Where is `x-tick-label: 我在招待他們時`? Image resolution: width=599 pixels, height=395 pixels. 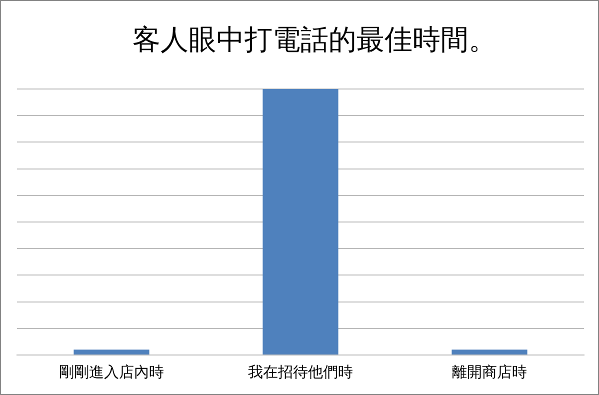
x-tick-label: 我在招待他們時 is located at coordinates (300, 371).